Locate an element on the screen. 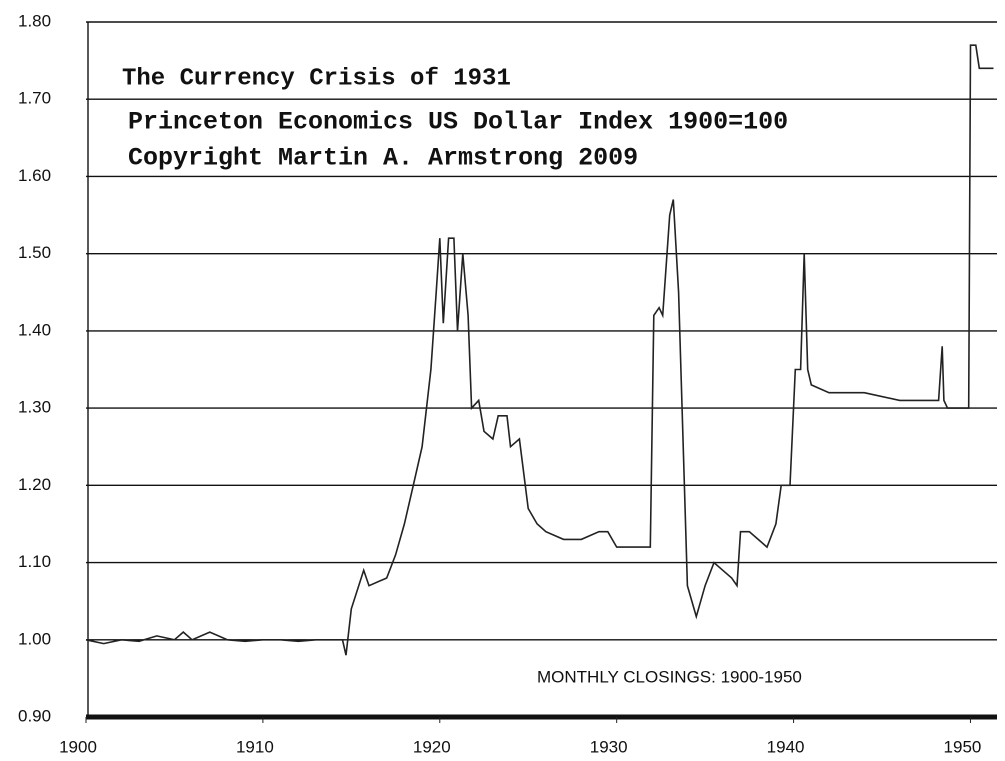  chart-subtitle: Copyright Martin A. Armstrong 2009 is located at coordinates (383, 158).